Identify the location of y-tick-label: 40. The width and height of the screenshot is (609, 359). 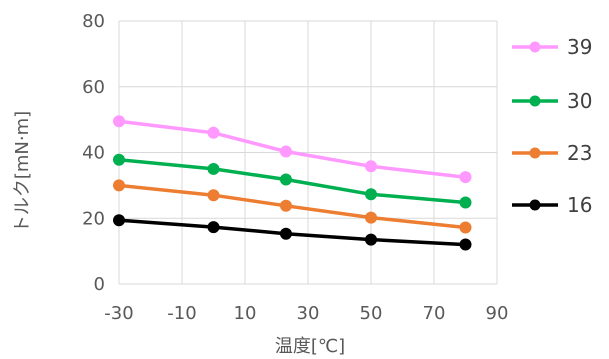
(93, 153).